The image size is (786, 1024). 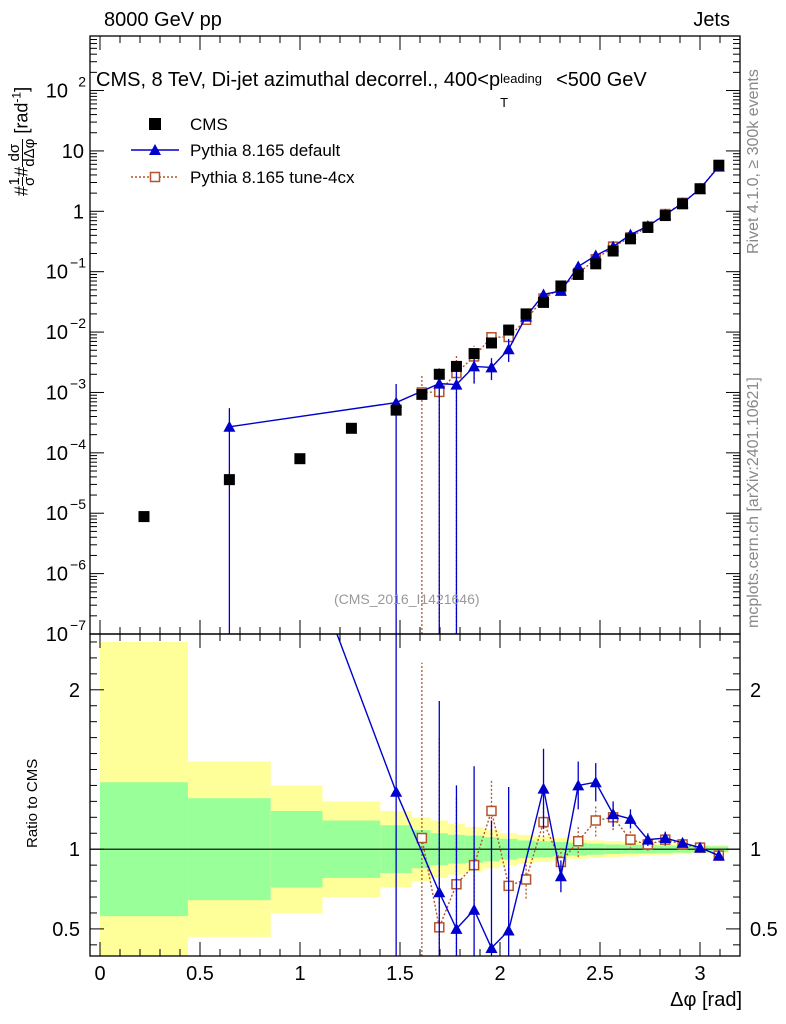 I want to click on main-y-axis-label: #1 σ # dσ dΔφ [rad-1], so click(x=22, y=141).